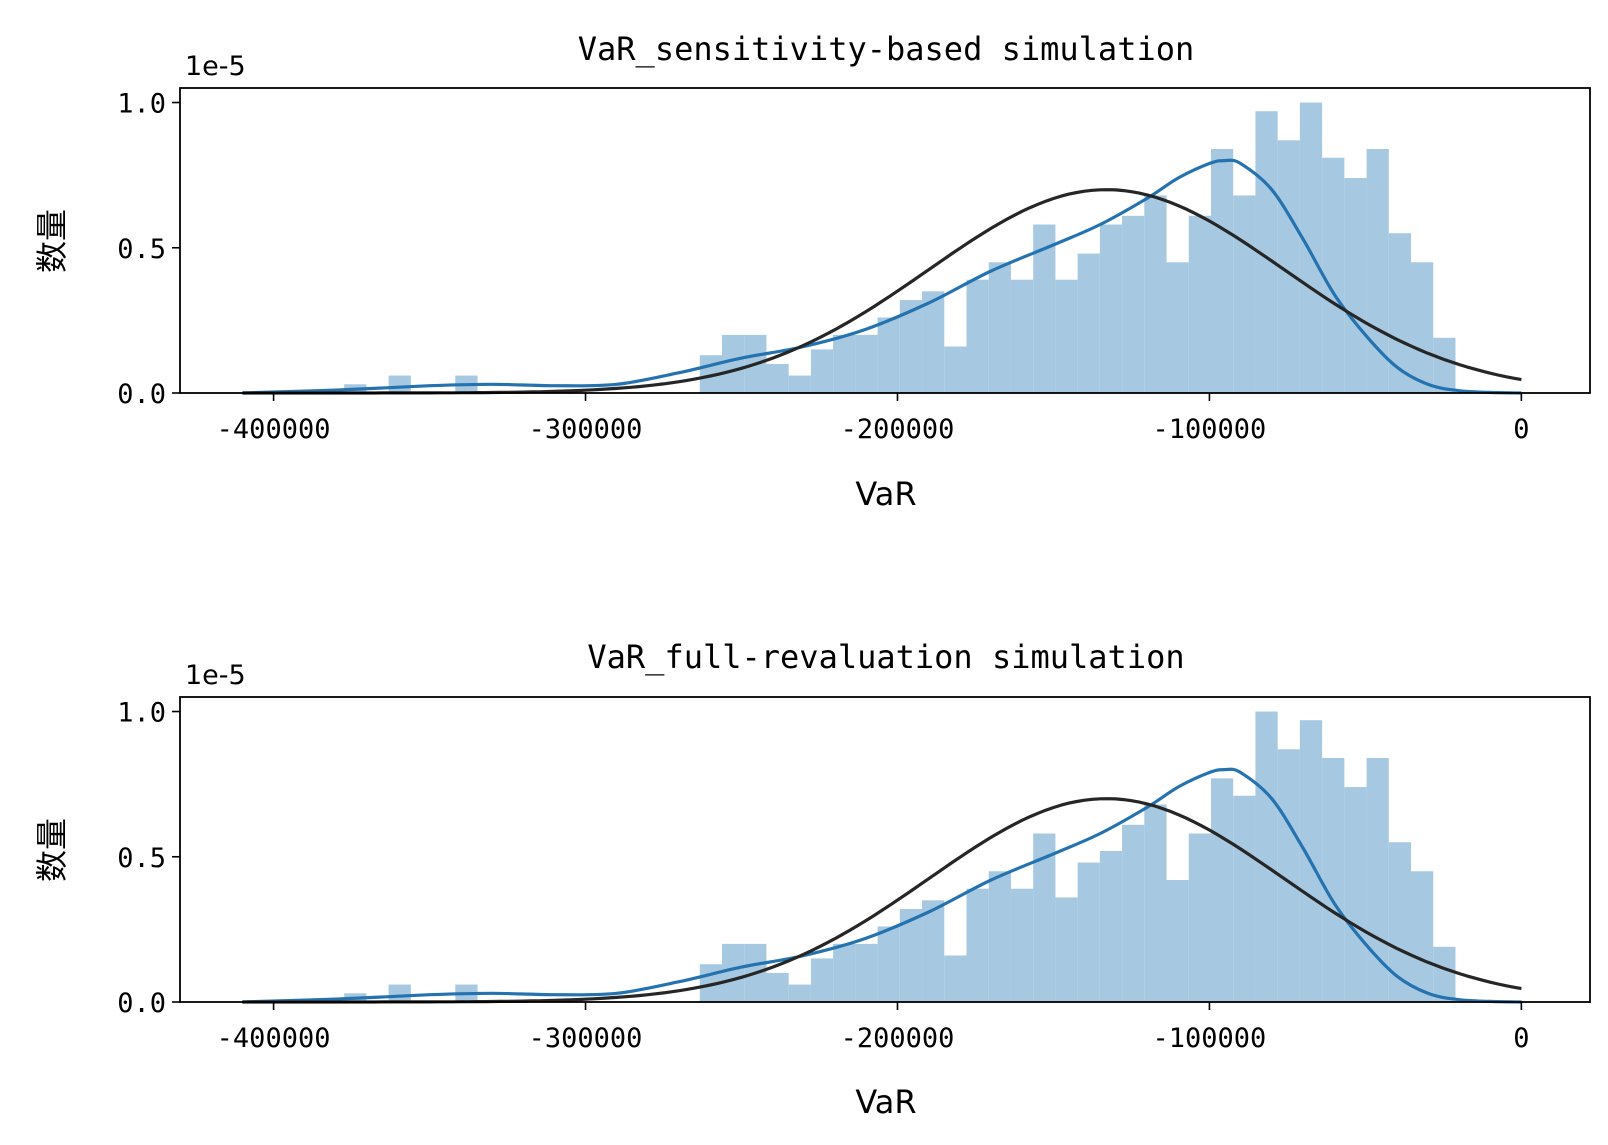 This screenshot has width=1608, height=1145. I want to click on chart-title: VaR_full-revaluation simulation, so click(885, 657).